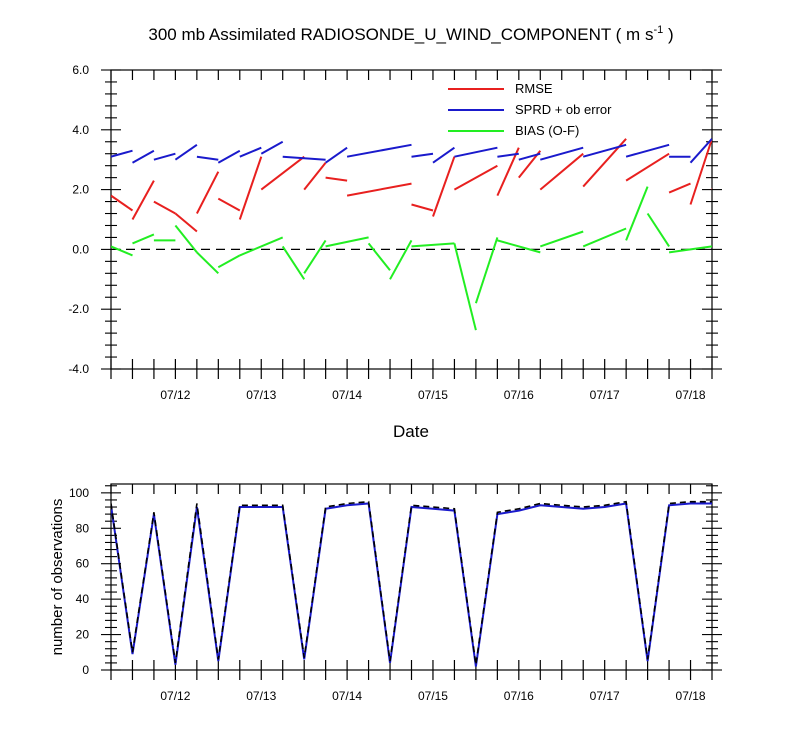 The height and width of the screenshot is (750, 800). Describe the element at coordinates (83, 528) in the screenshot. I see `y-tick-label: 80` at that location.